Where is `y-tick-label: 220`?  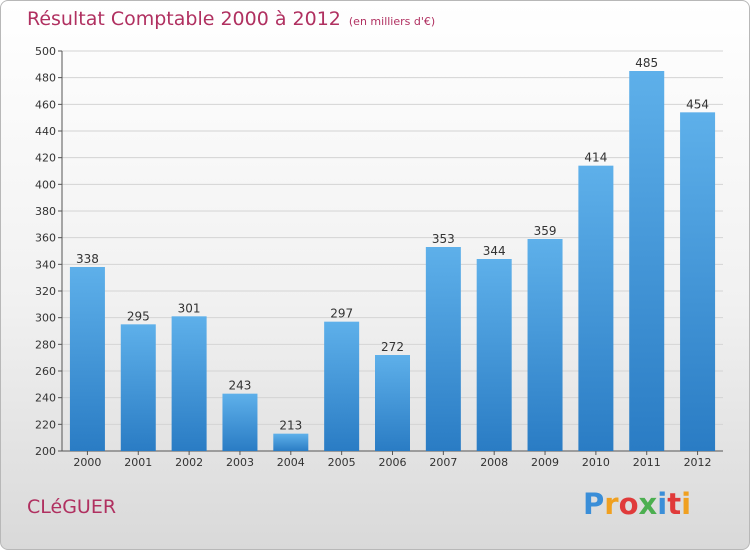 y-tick-label: 220 is located at coordinates (45, 424).